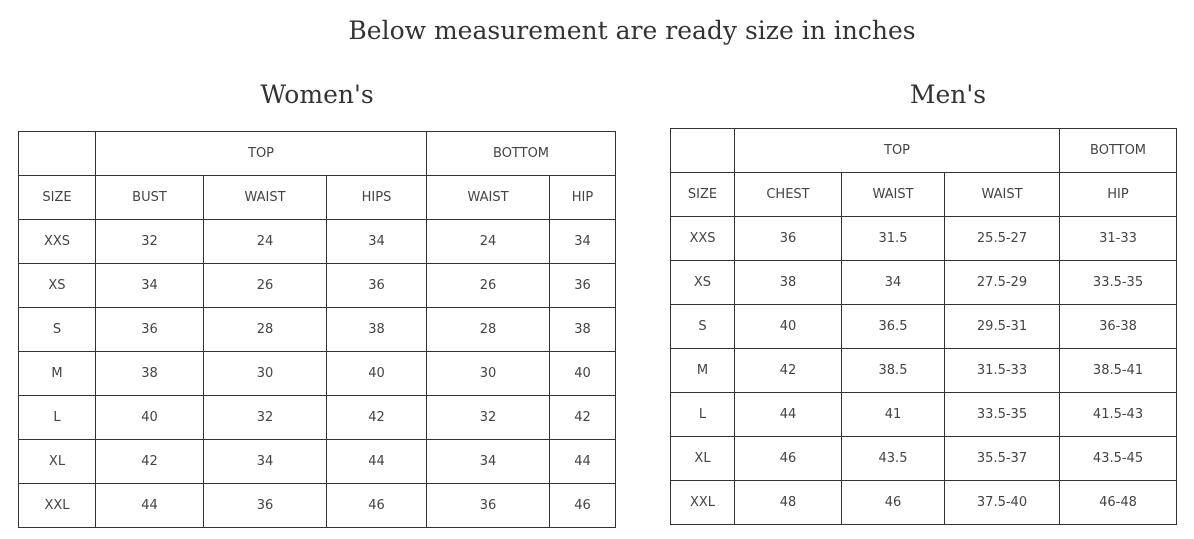  I want to click on size-cell: XL, so click(57, 461).